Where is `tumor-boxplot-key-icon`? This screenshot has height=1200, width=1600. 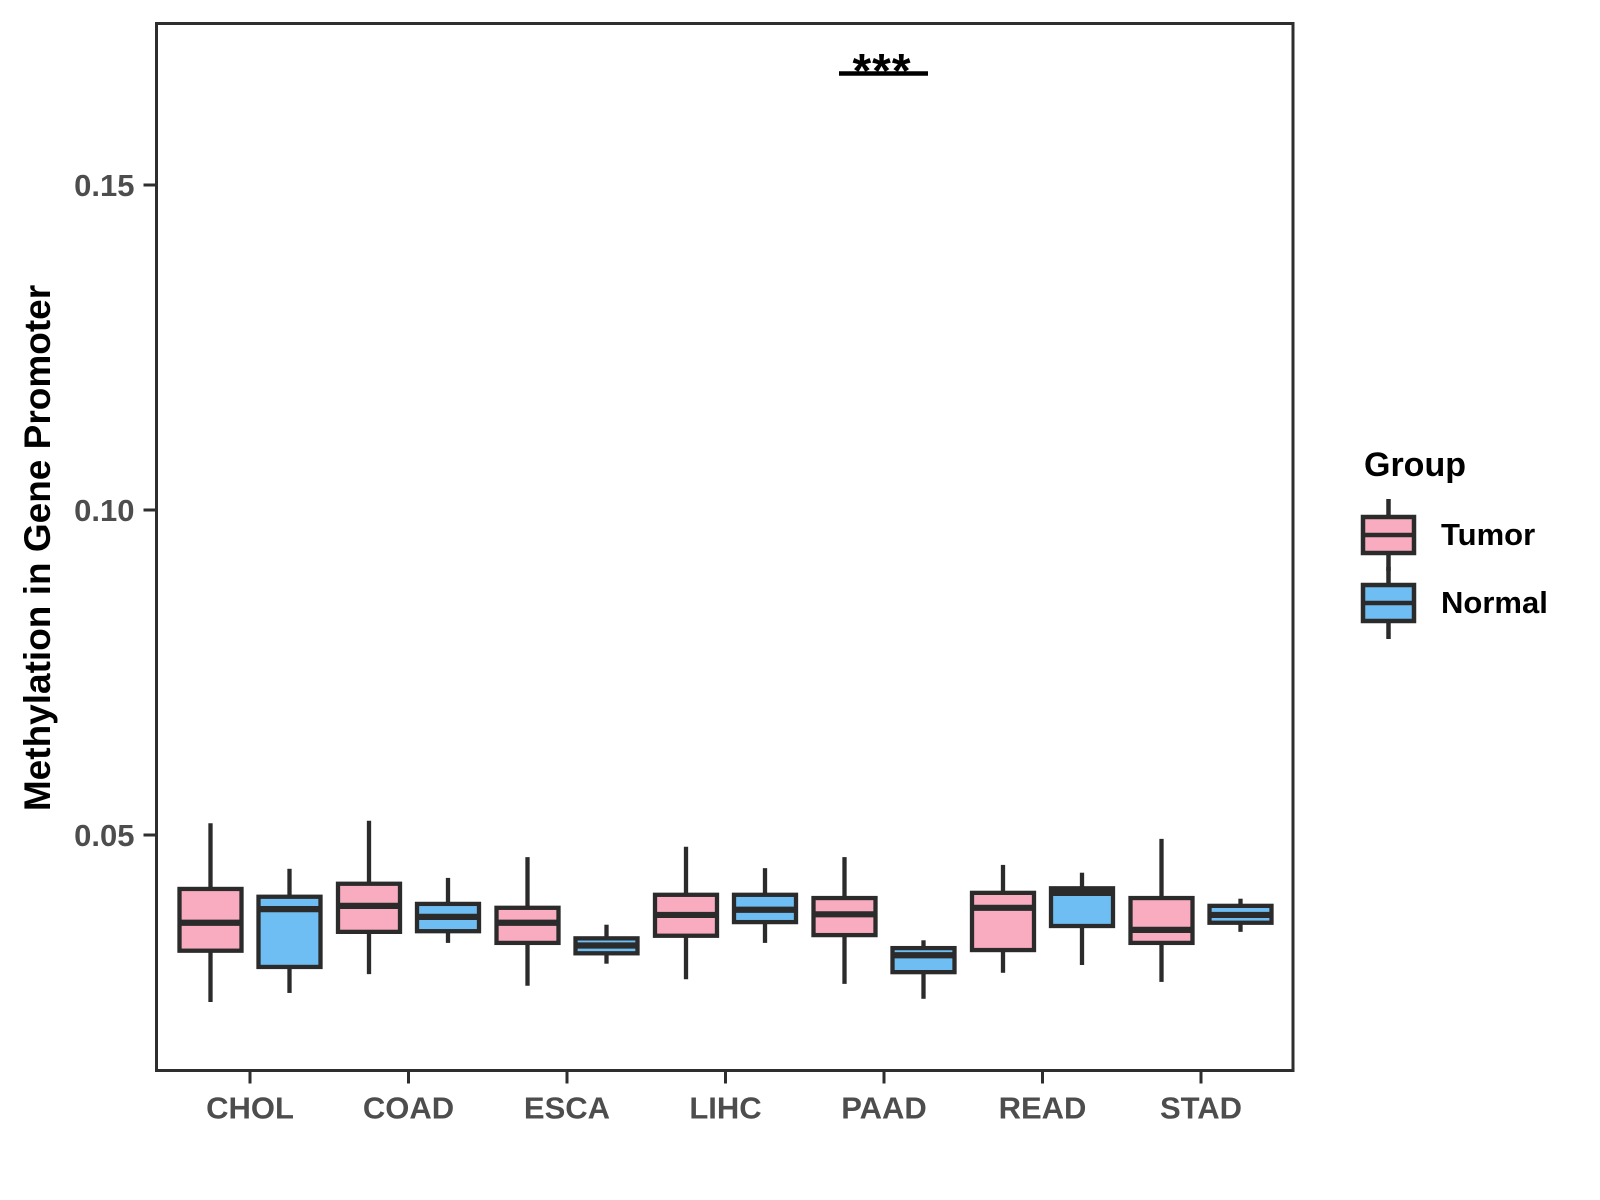 tumor-boxplot-key-icon is located at coordinates (1388, 535).